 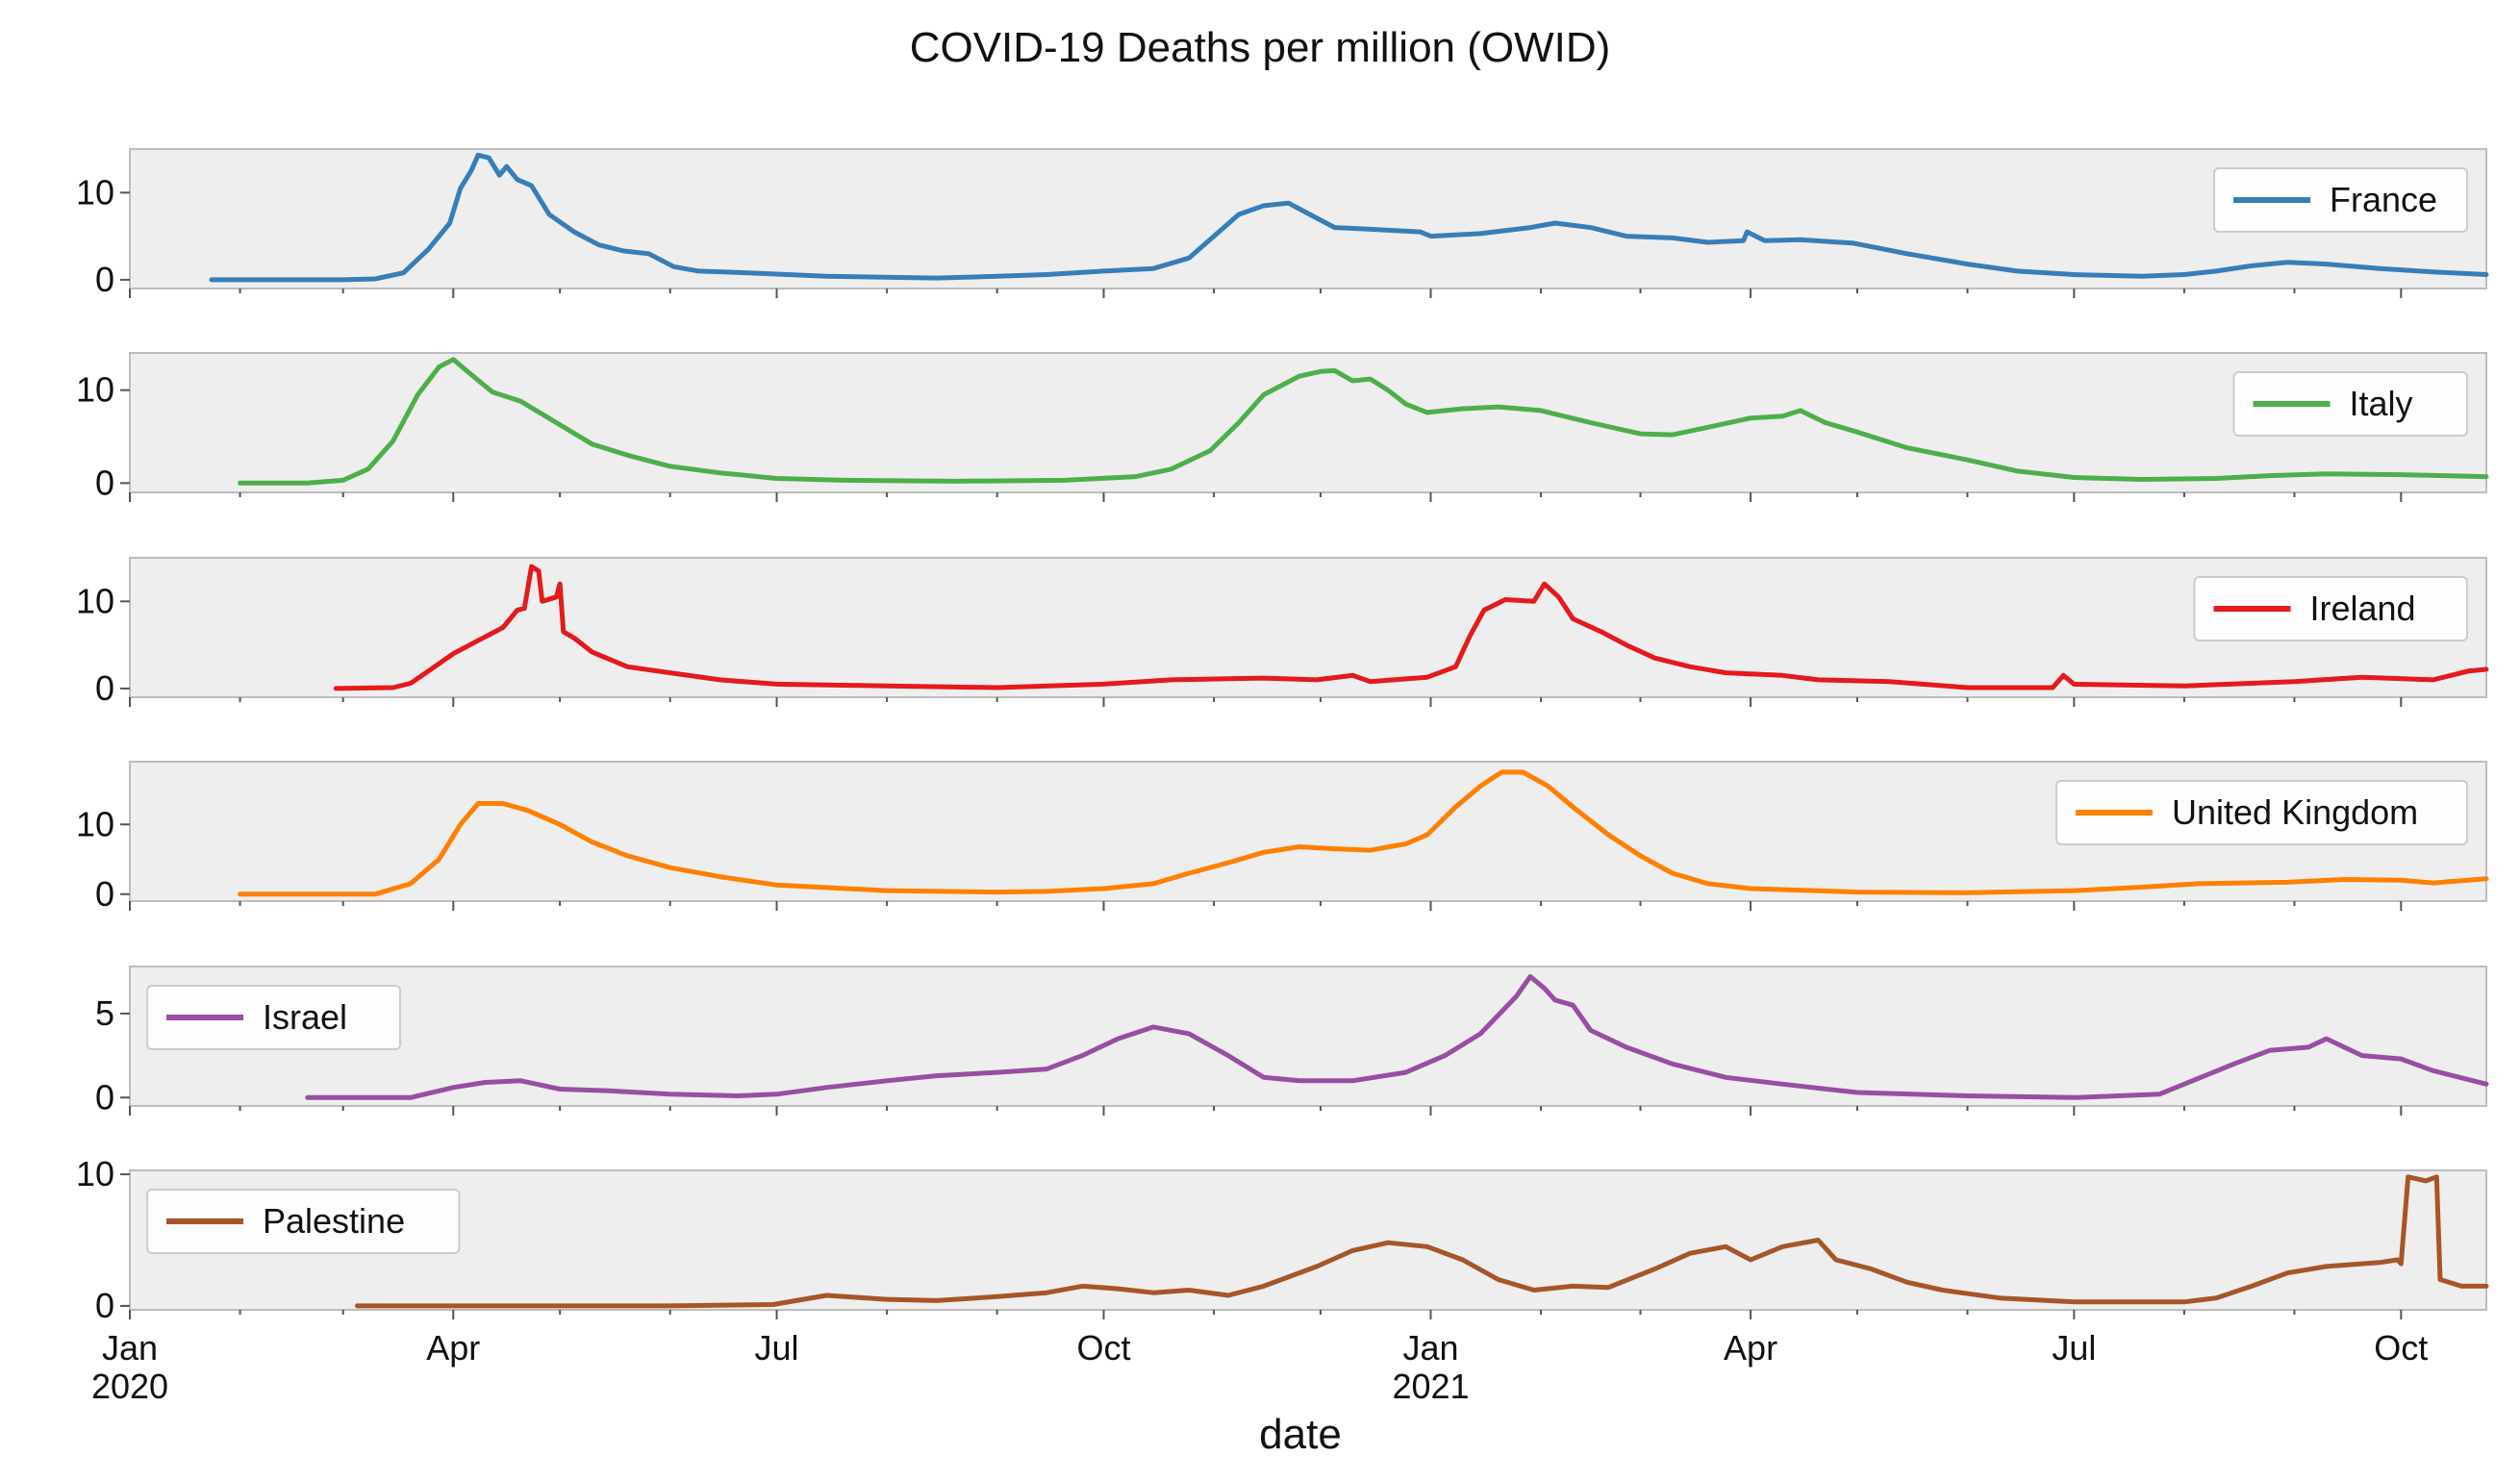 I want to click on x-tick-year-label: 2021, so click(x=1431, y=1386).